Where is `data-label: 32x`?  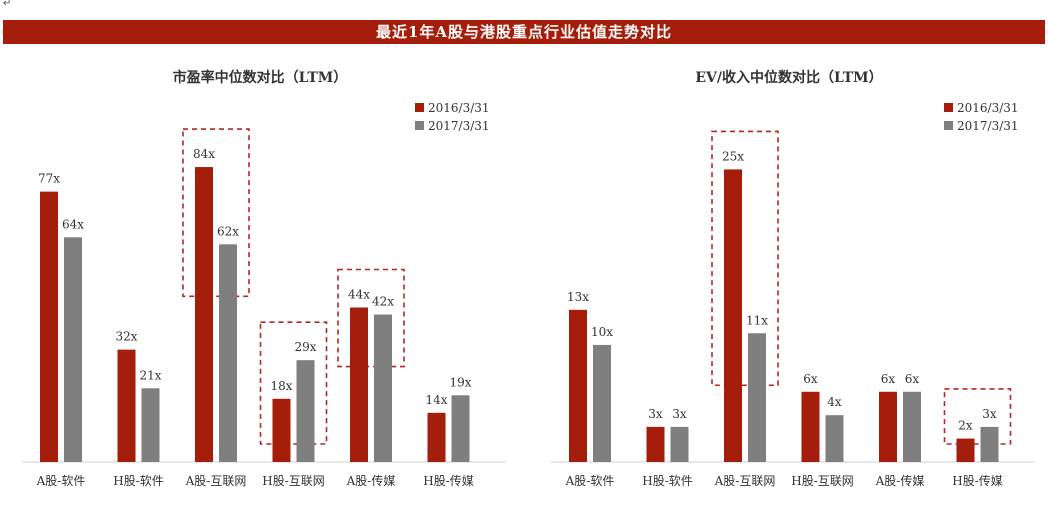
data-label: 32x is located at coordinates (126, 337).